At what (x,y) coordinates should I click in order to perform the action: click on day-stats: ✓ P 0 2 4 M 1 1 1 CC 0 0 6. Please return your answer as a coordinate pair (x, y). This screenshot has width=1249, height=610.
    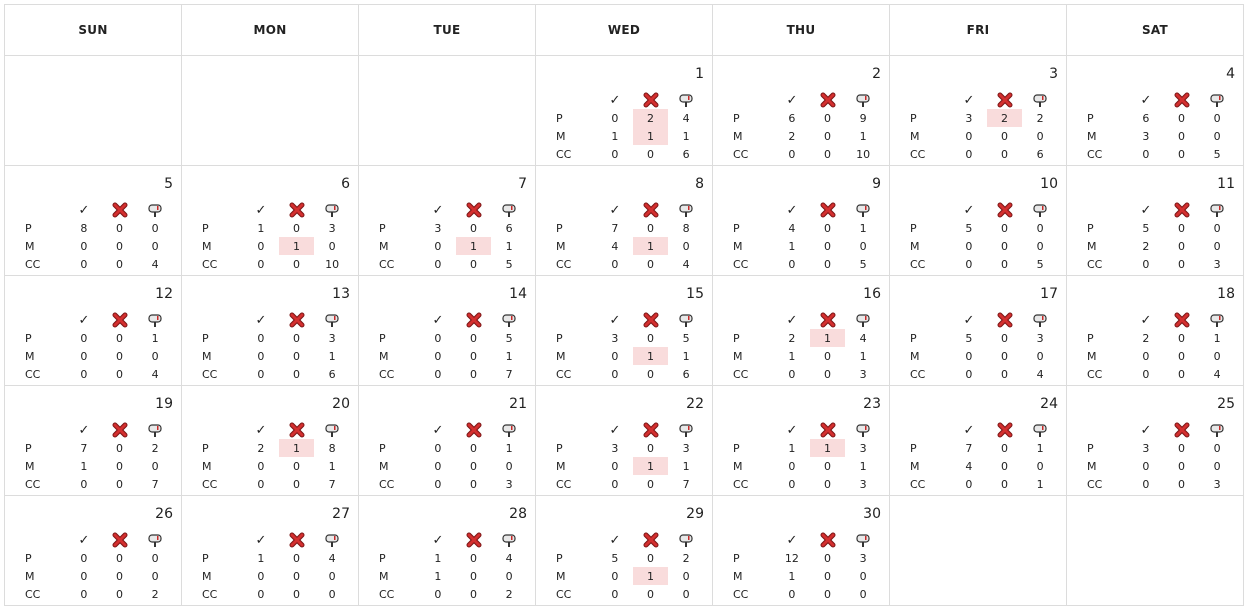
    Looking at the image, I should click on (623, 127).